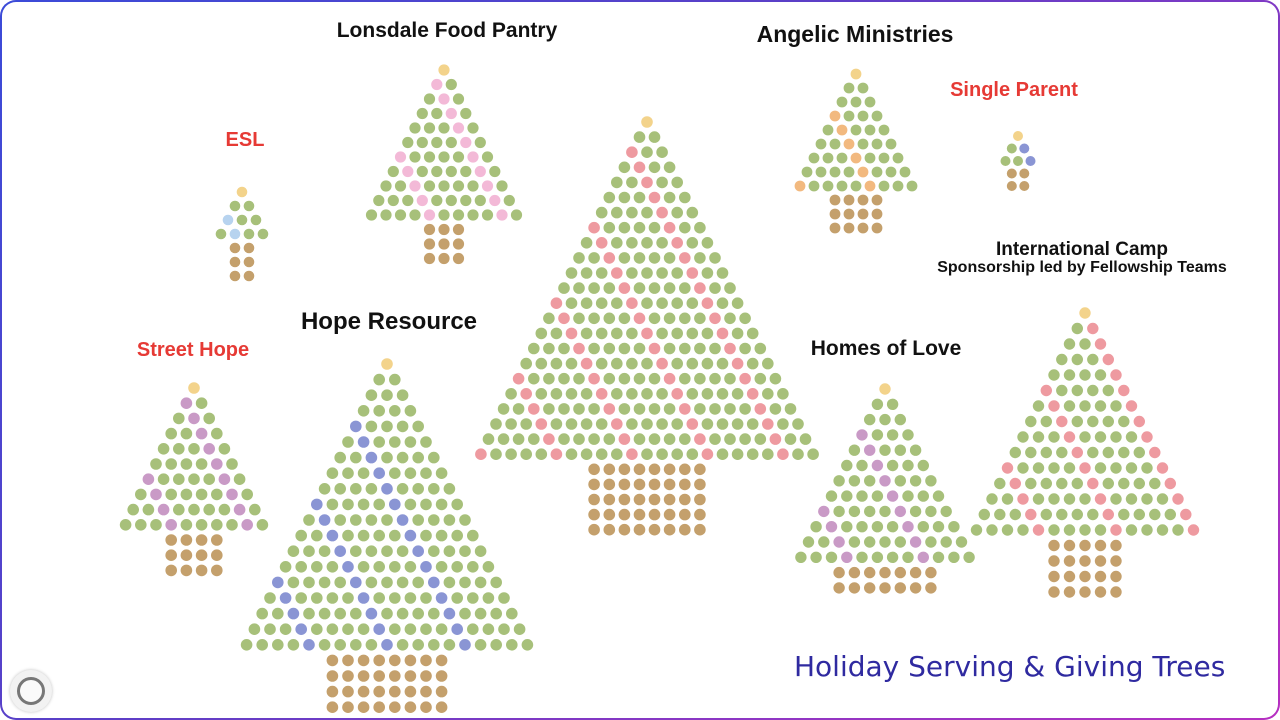  What do you see at coordinates (387, 364) in the screenshot?
I see `tree-star` at bounding box center [387, 364].